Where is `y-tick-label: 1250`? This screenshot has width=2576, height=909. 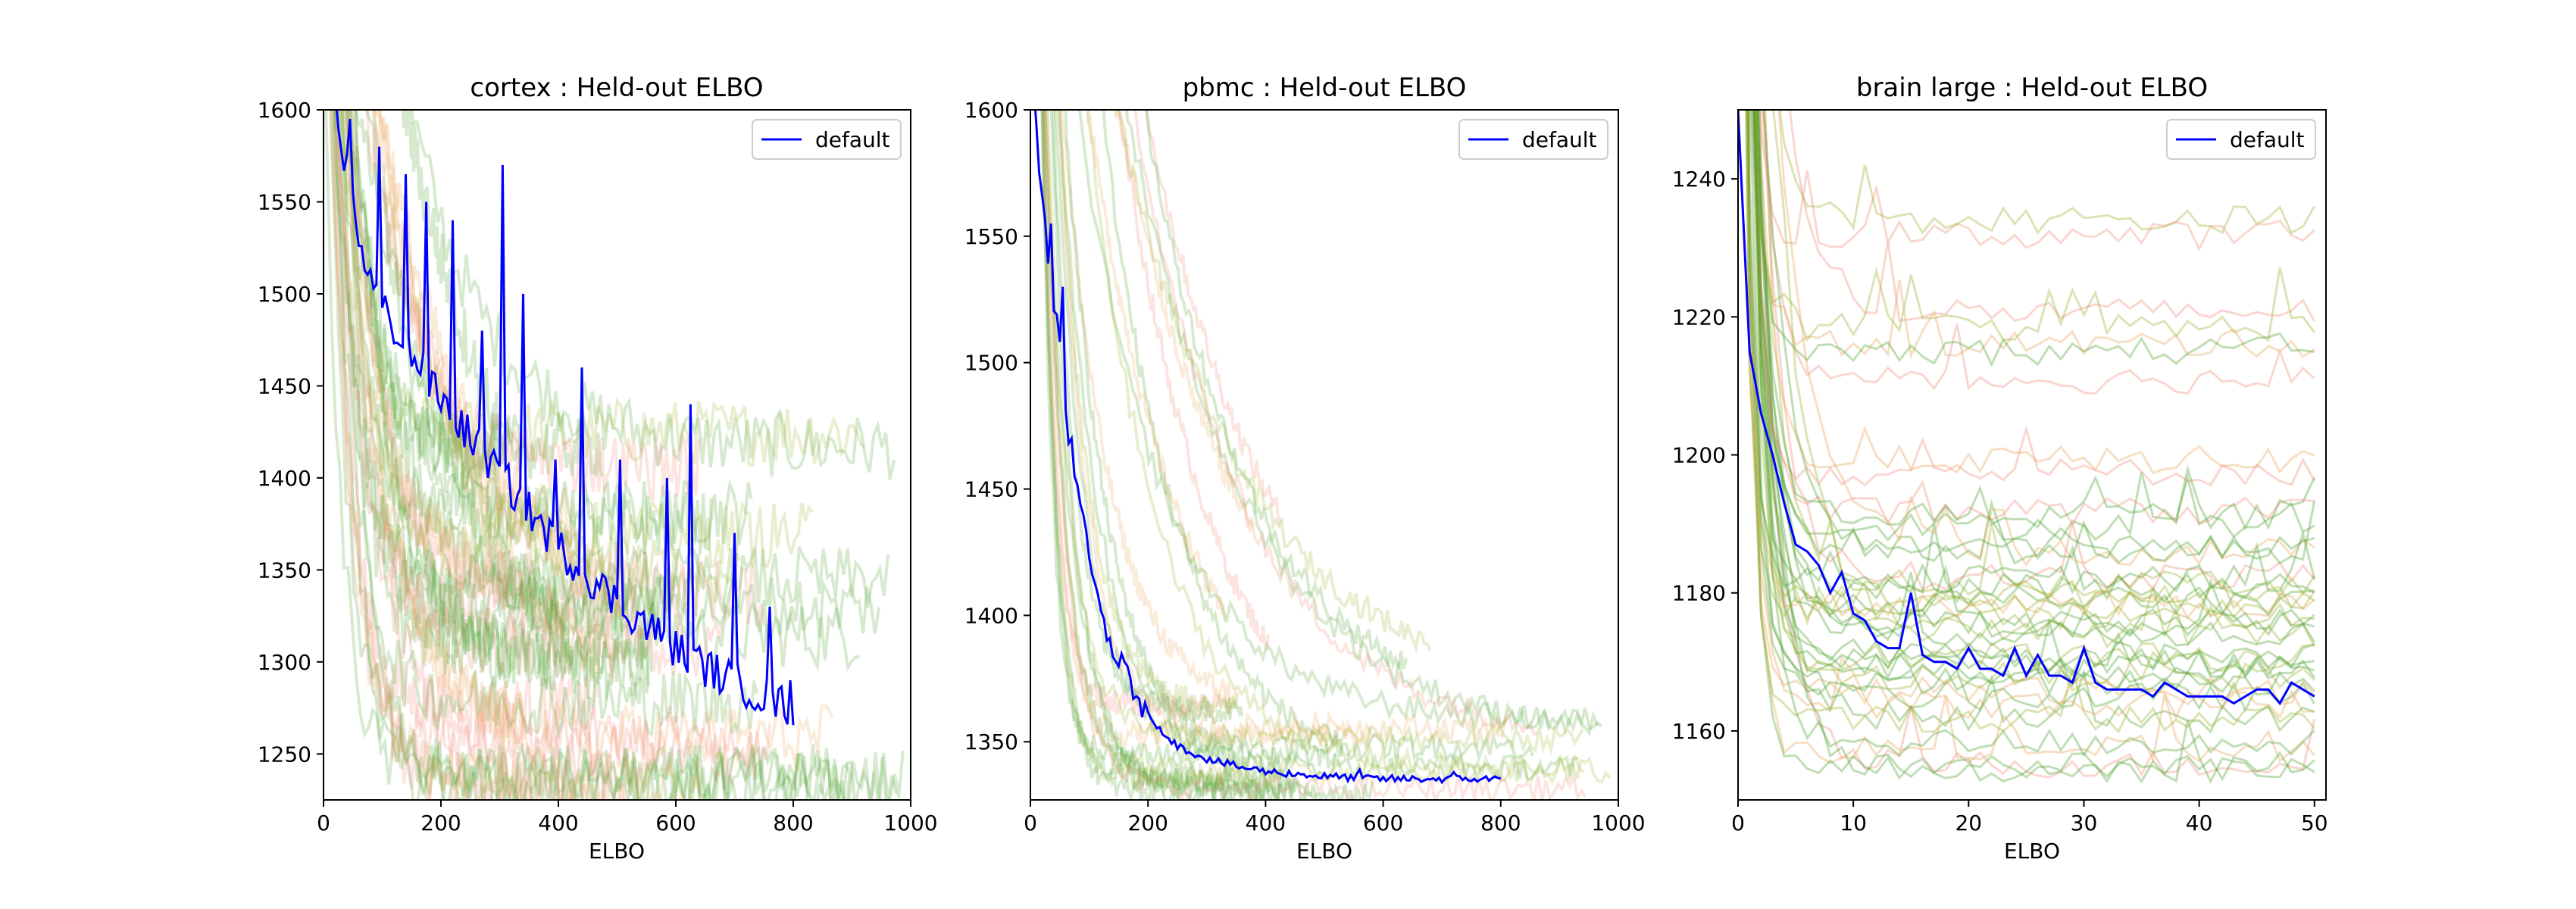
y-tick-label: 1250 is located at coordinates (285, 754).